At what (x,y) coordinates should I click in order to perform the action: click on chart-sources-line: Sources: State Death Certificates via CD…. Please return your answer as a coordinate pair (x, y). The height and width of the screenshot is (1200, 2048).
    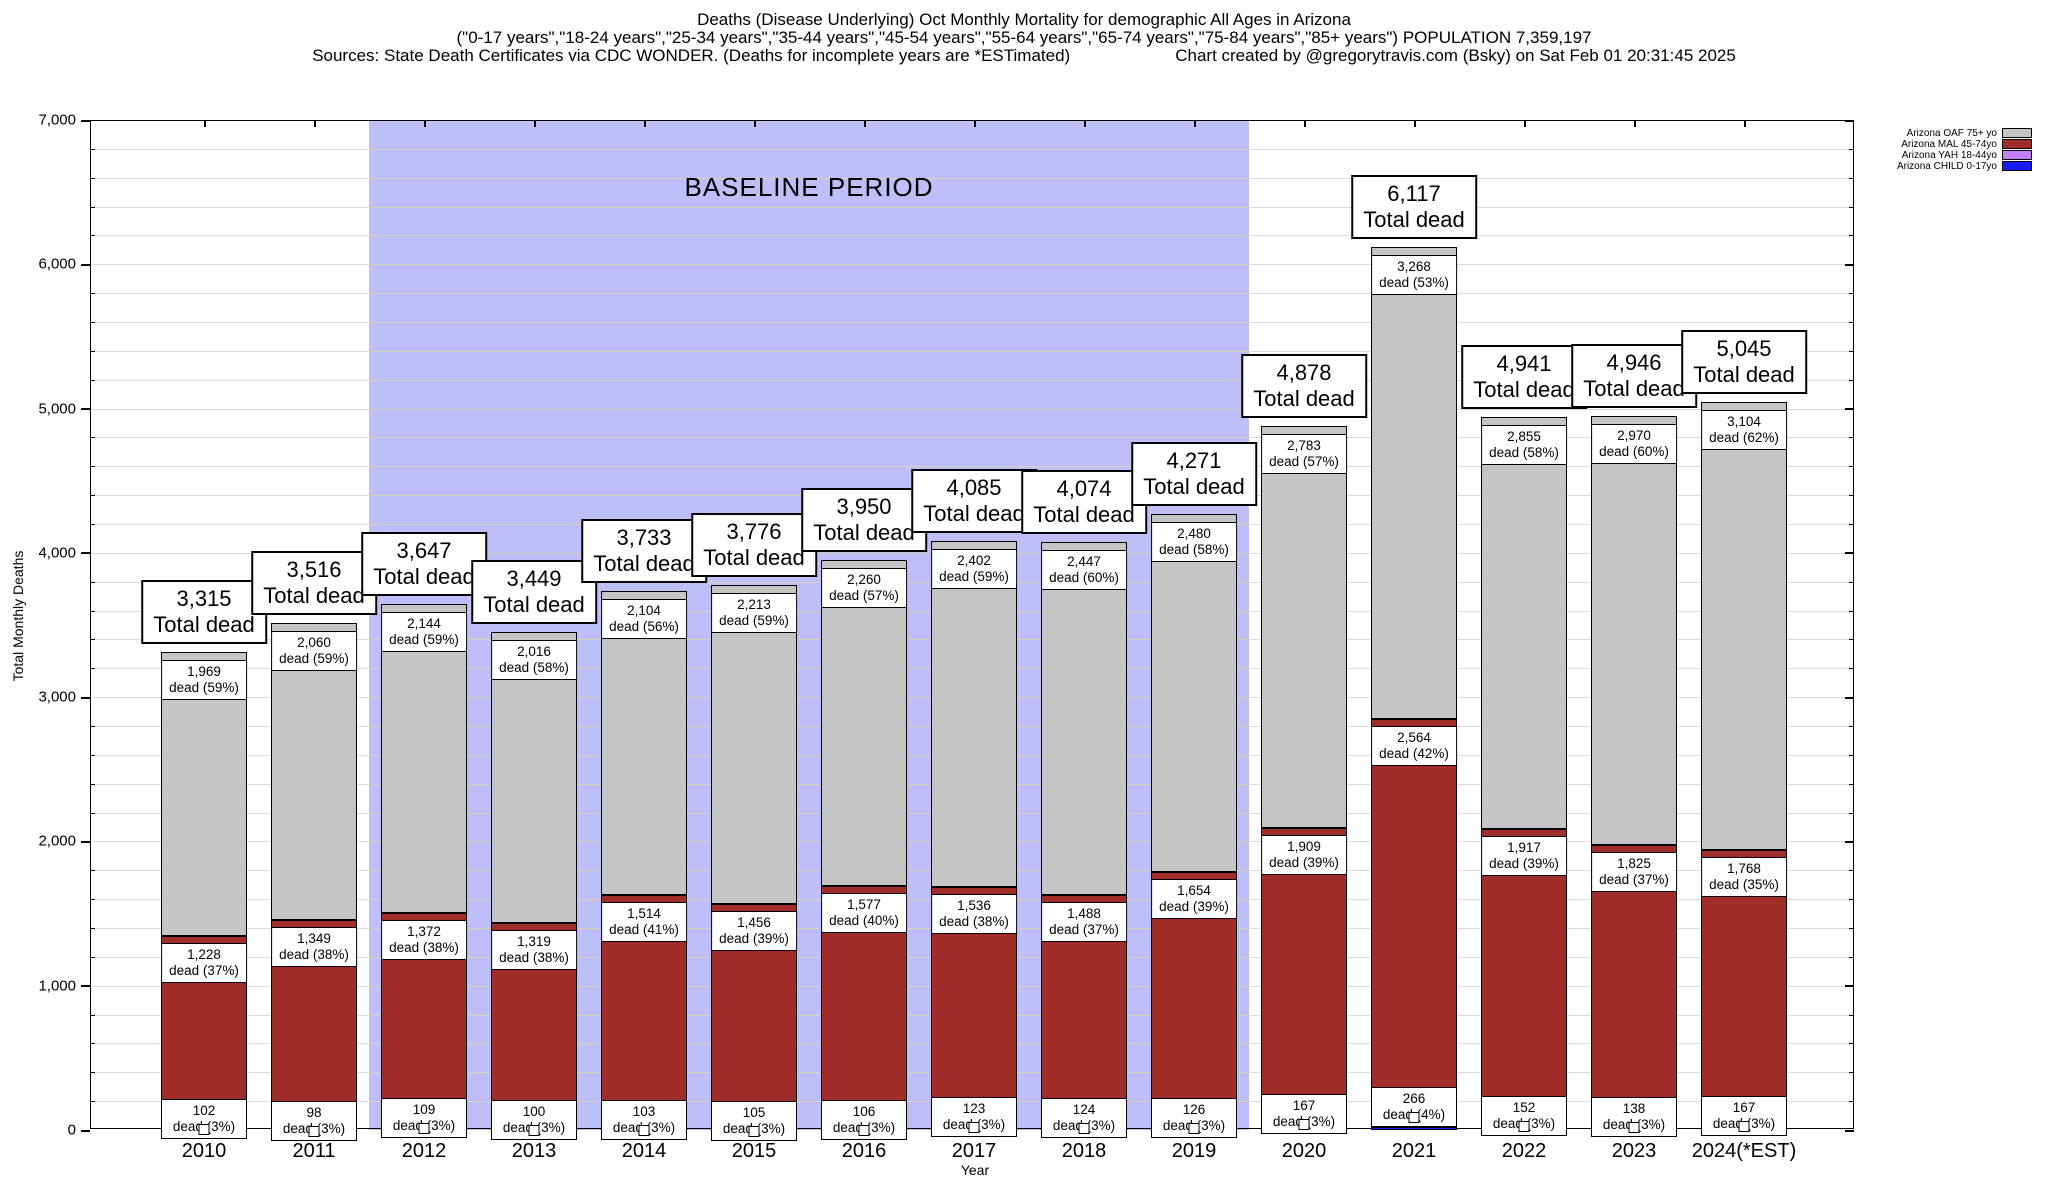
    Looking at the image, I should click on (1024, 55).